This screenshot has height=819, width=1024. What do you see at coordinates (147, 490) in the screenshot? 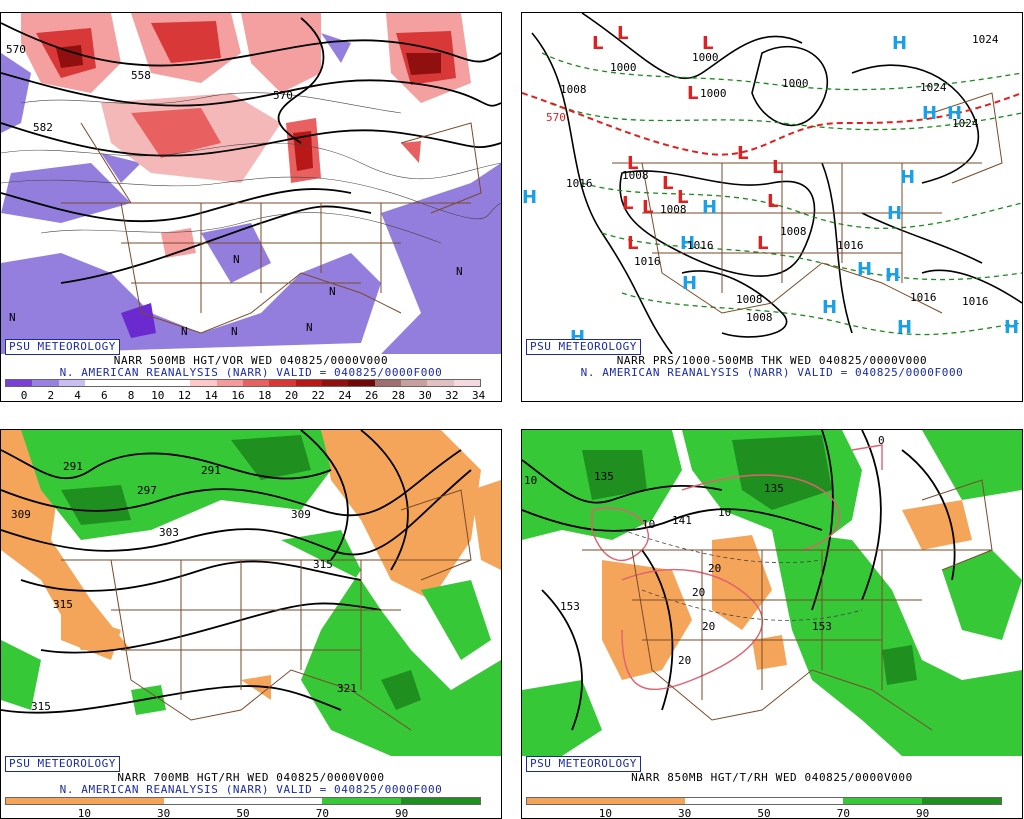
I see `svg-text: 297` at bounding box center [147, 490].